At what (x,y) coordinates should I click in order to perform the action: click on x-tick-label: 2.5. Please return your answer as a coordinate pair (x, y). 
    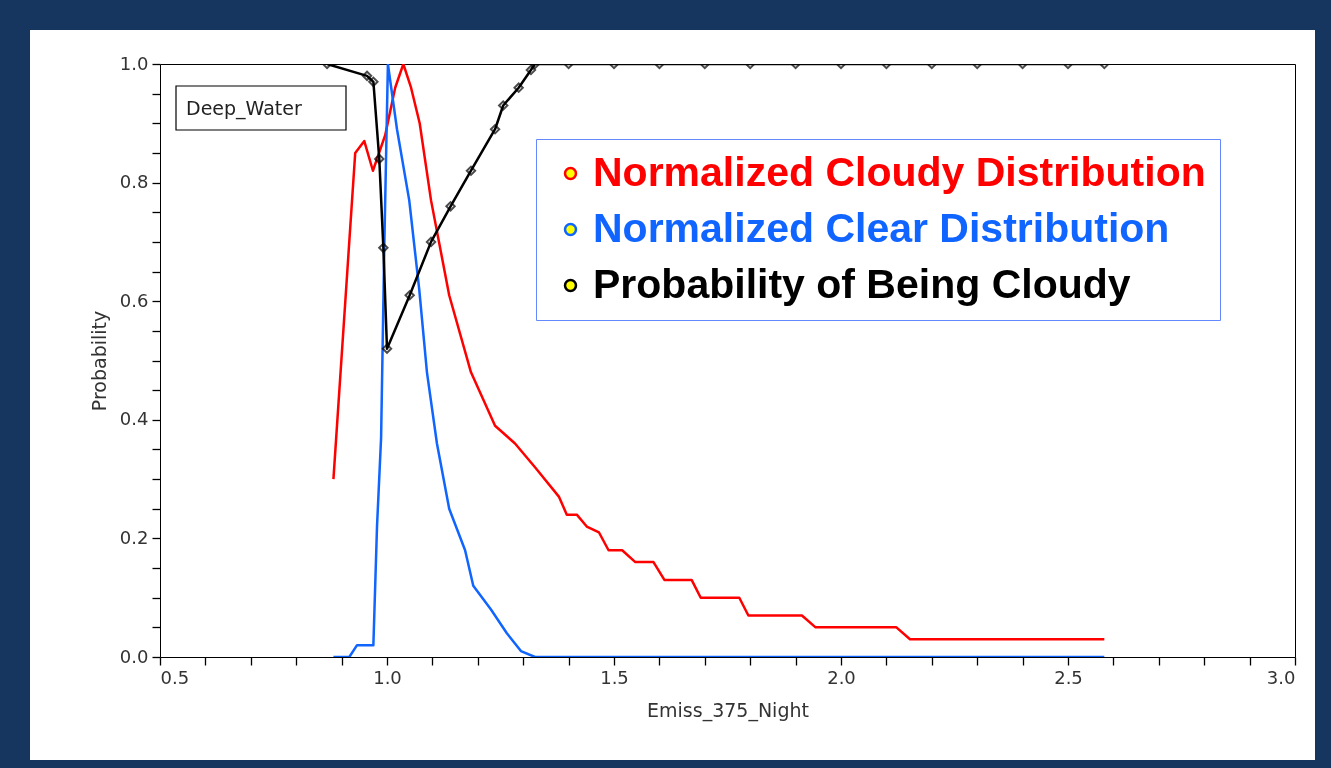
    Looking at the image, I should click on (1068, 677).